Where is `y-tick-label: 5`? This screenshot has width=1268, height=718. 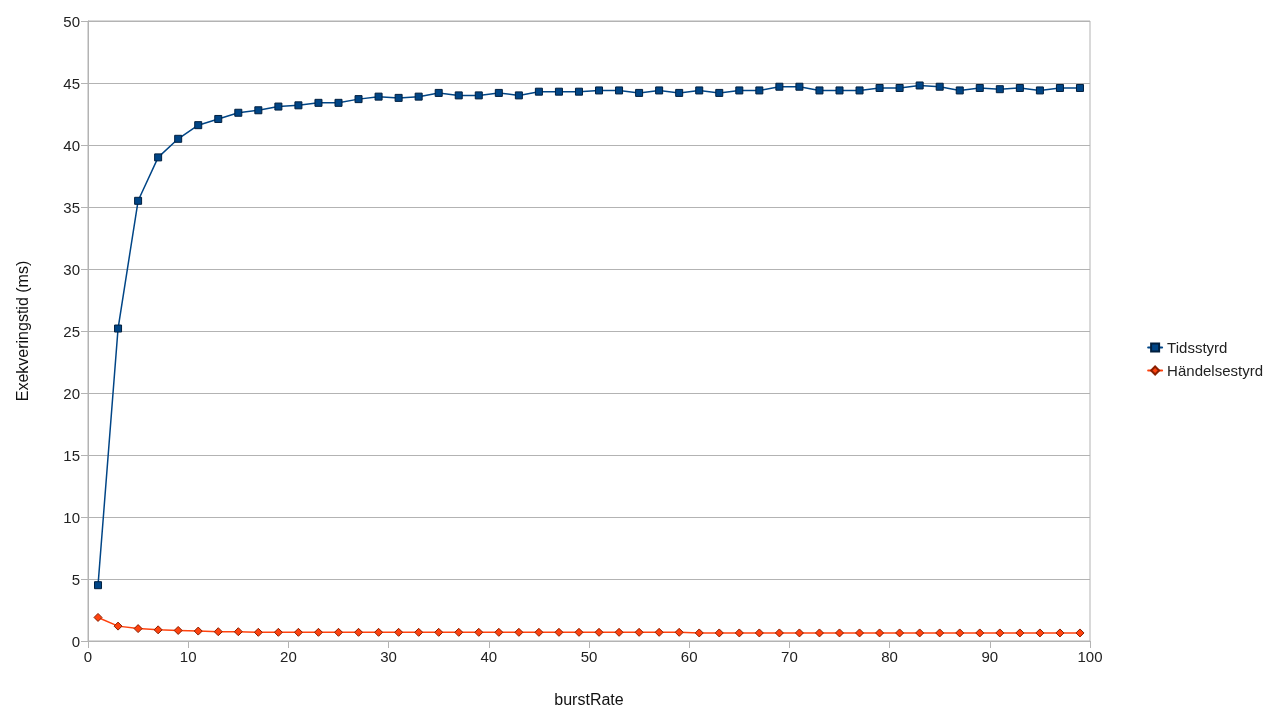
y-tick-label: 5 is located at coordinates (75, 579).